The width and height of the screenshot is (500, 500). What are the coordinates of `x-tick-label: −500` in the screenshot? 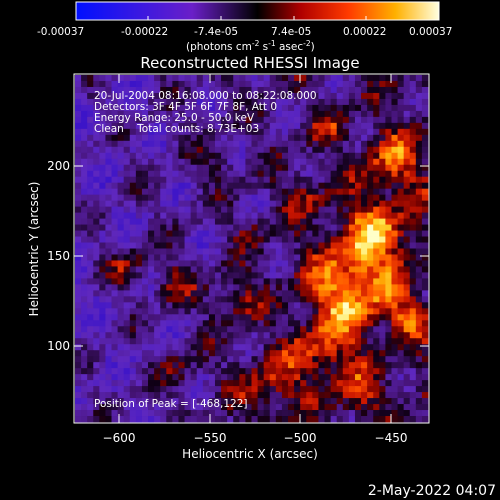 It's located at (300, 438).